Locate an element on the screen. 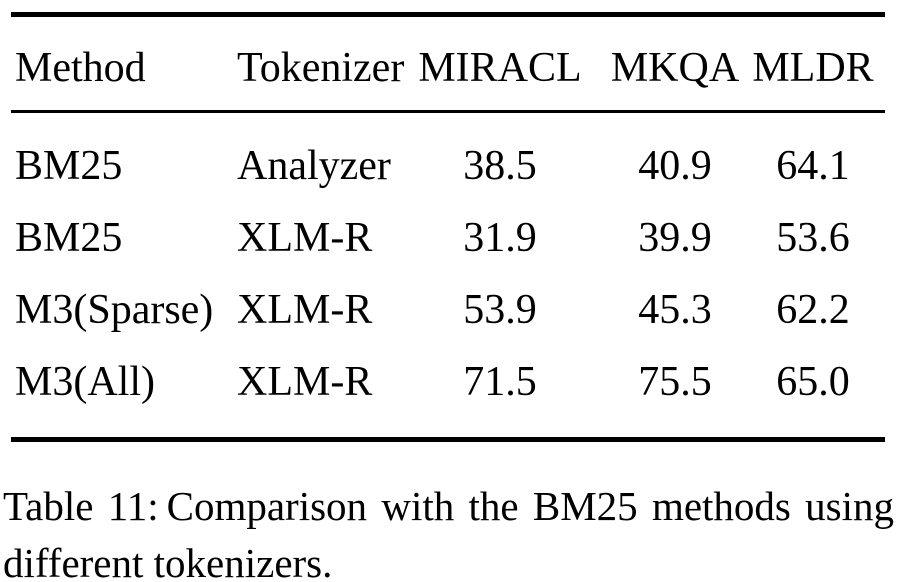 Image resolution: width=897 pixels, height=582 pixels. cell-mkqa: 75.5 is located at coordinates (675, 382).